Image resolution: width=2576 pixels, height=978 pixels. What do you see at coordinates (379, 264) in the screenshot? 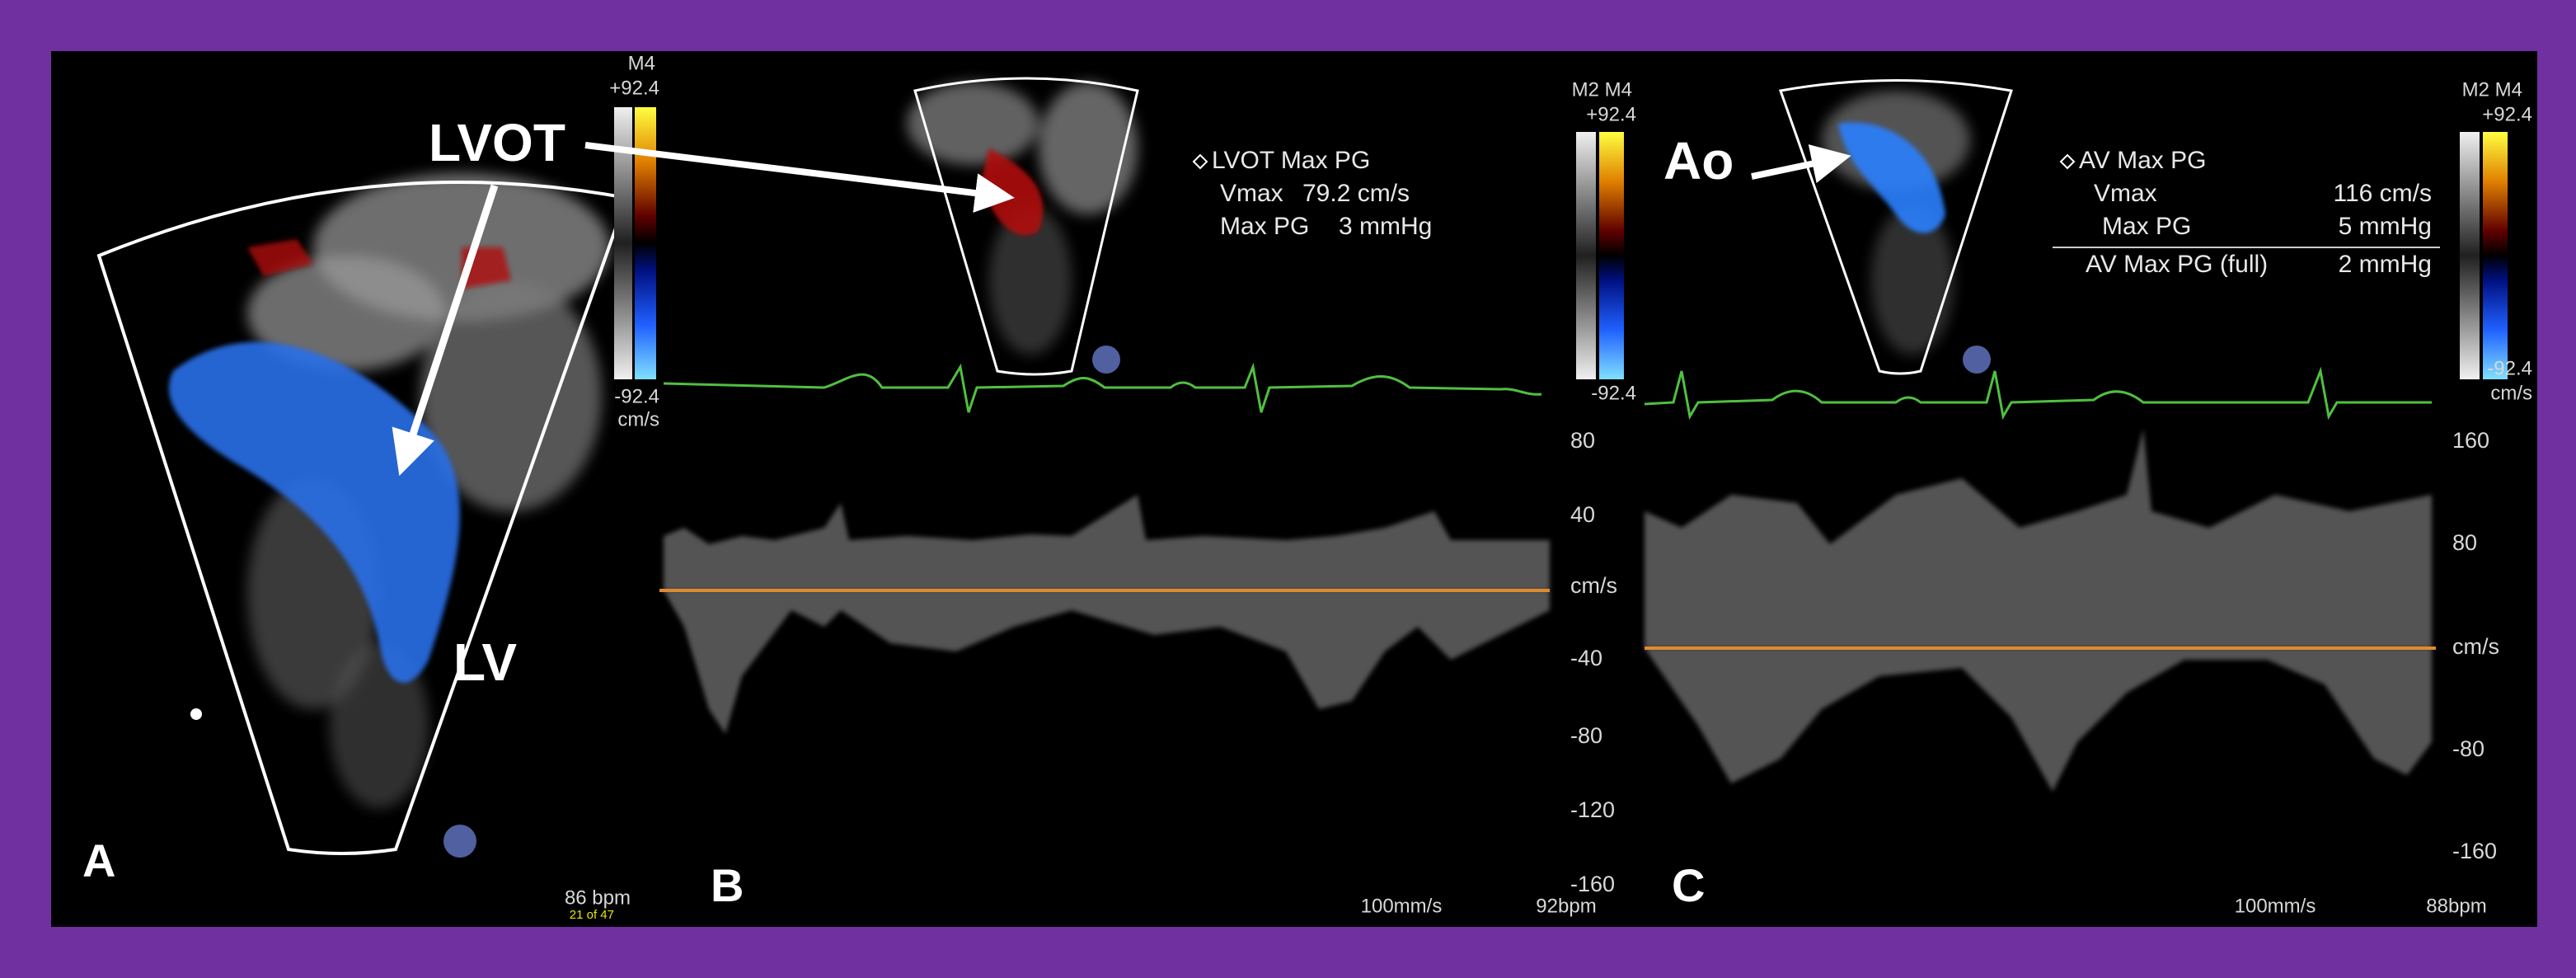
I see `color-flow-red` at bounding box center [379, 264].